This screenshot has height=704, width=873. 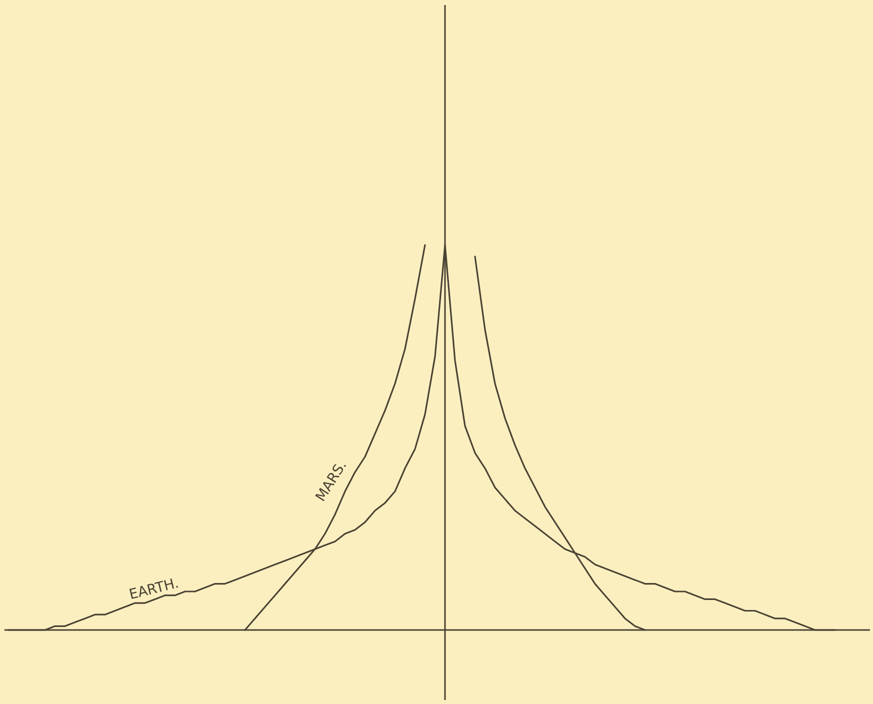 What do you see at coordinates (154, 589) in the screenshot?
I see `text: EARTH.` at bounding box center [154, 589].